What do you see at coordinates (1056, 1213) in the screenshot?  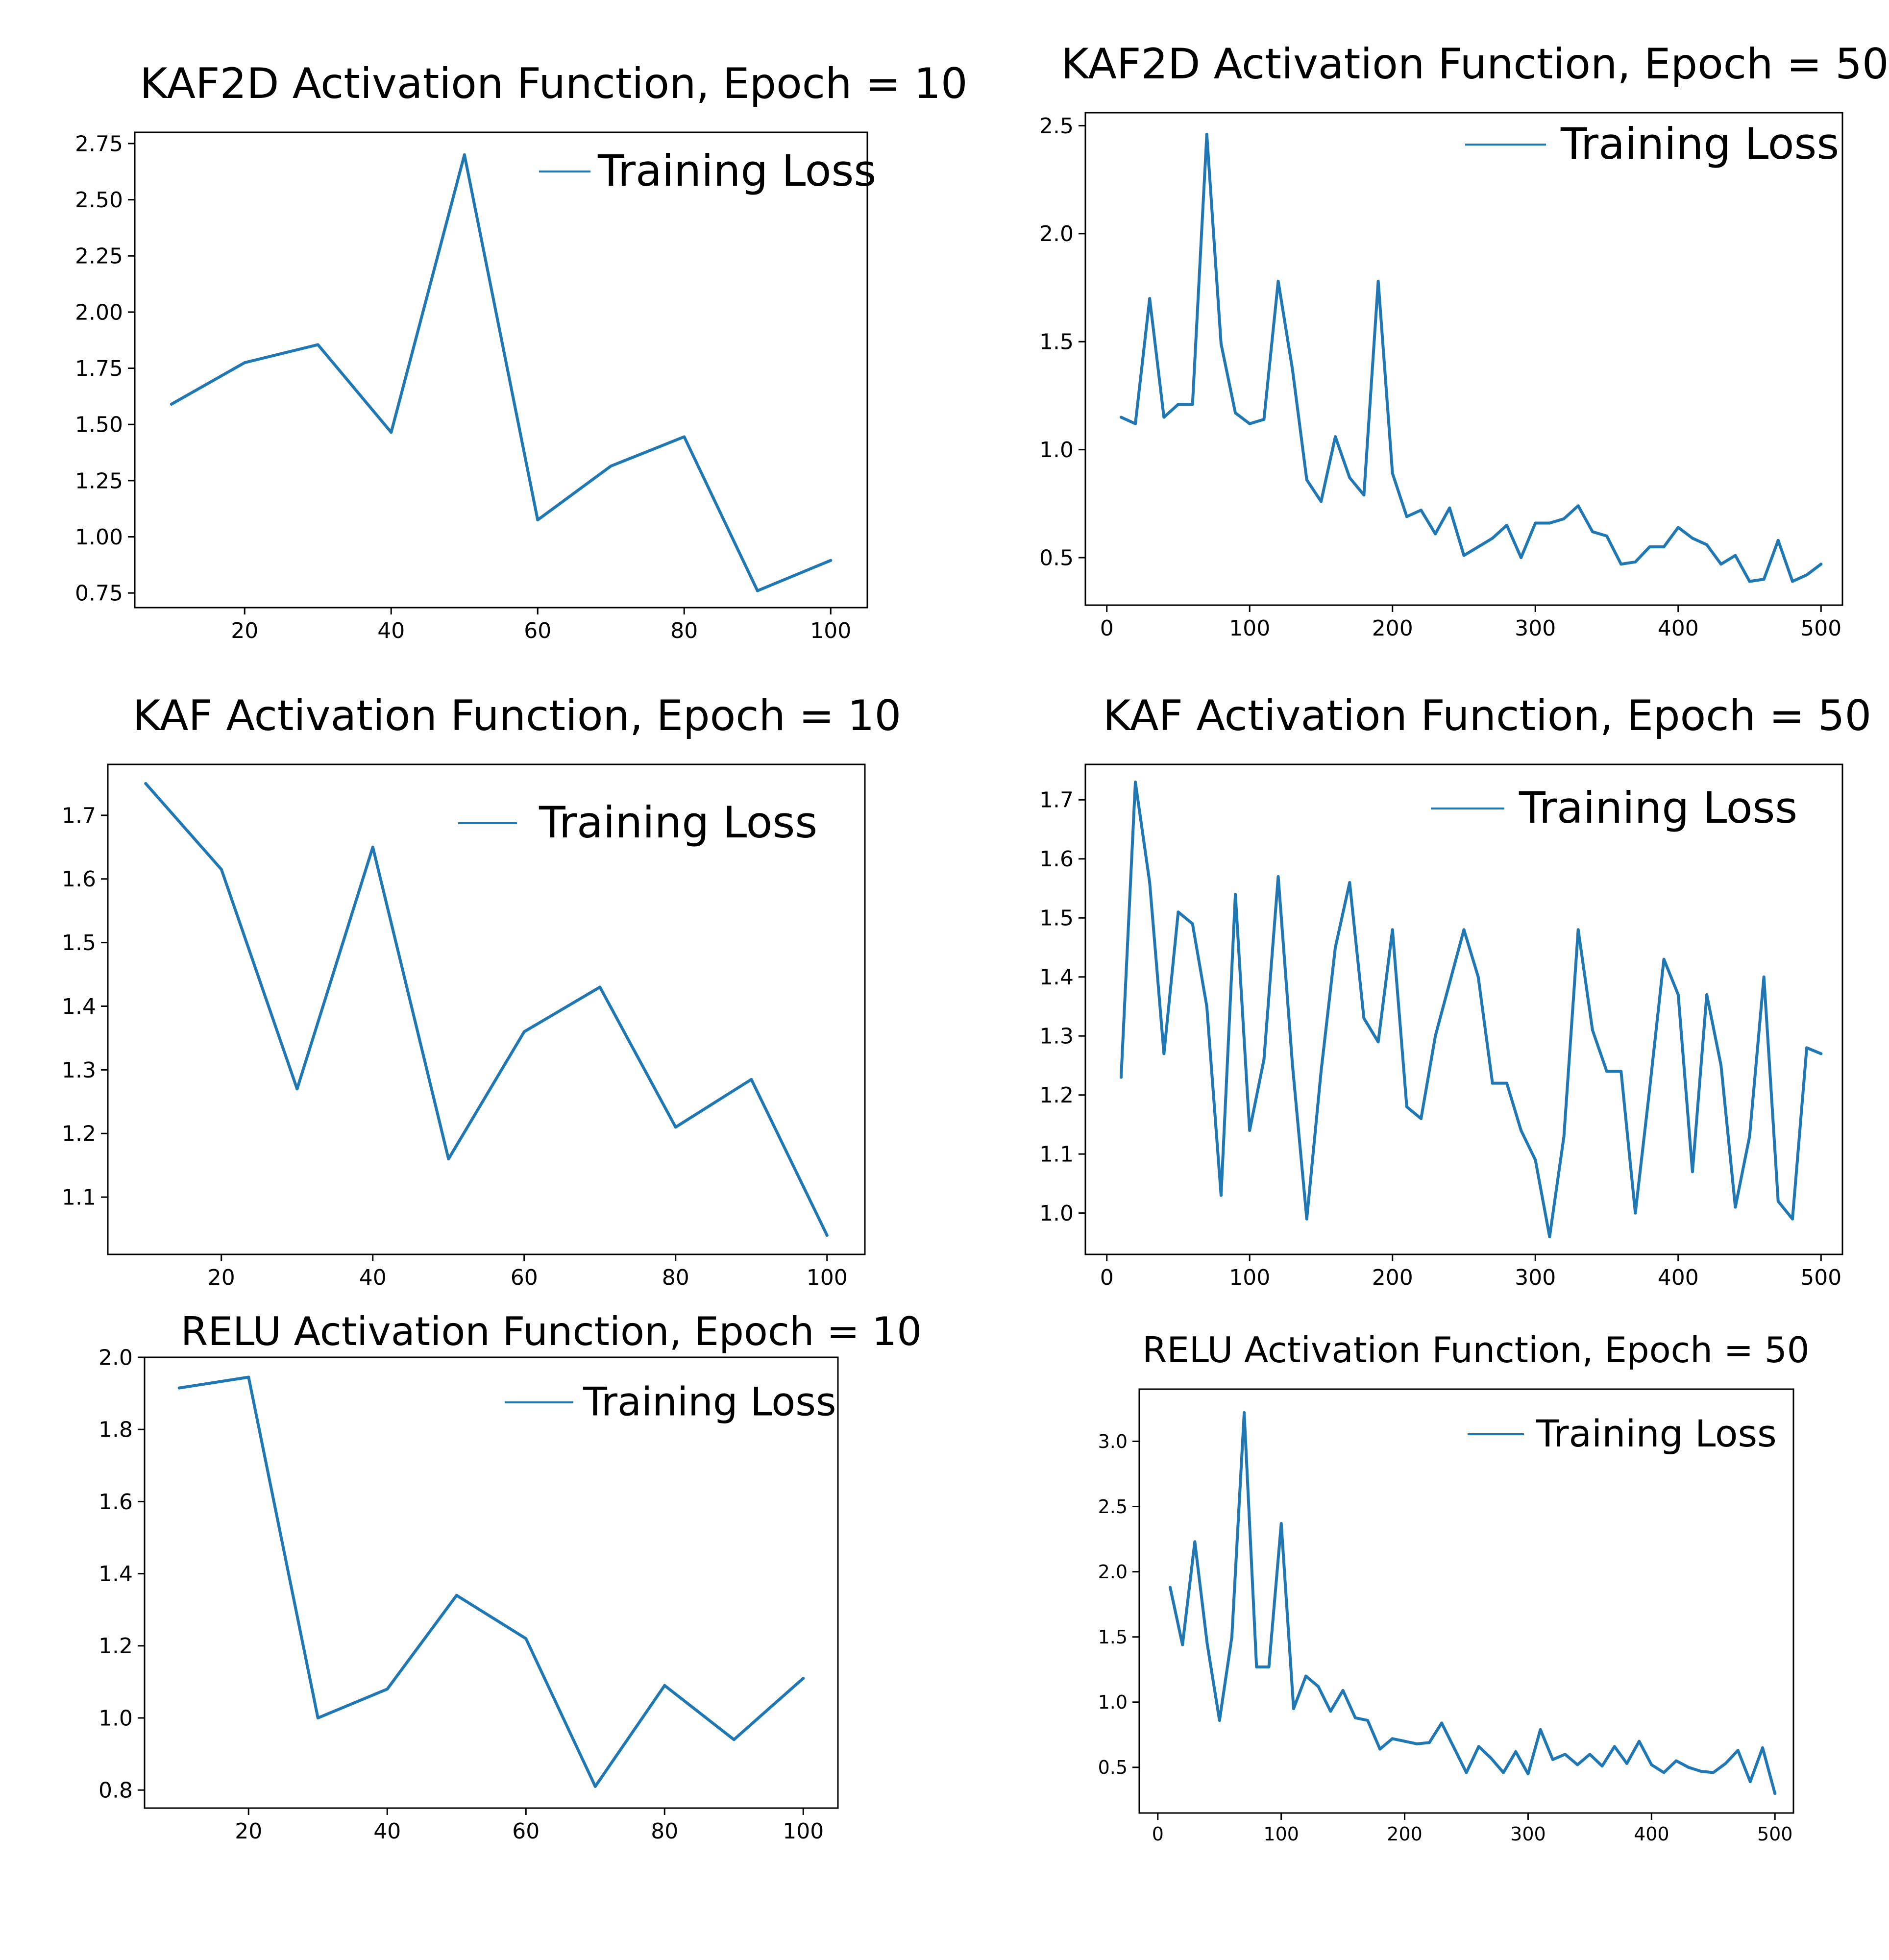 I see `y-tick-label: 1.0` at bounding box center [1056, 1213].